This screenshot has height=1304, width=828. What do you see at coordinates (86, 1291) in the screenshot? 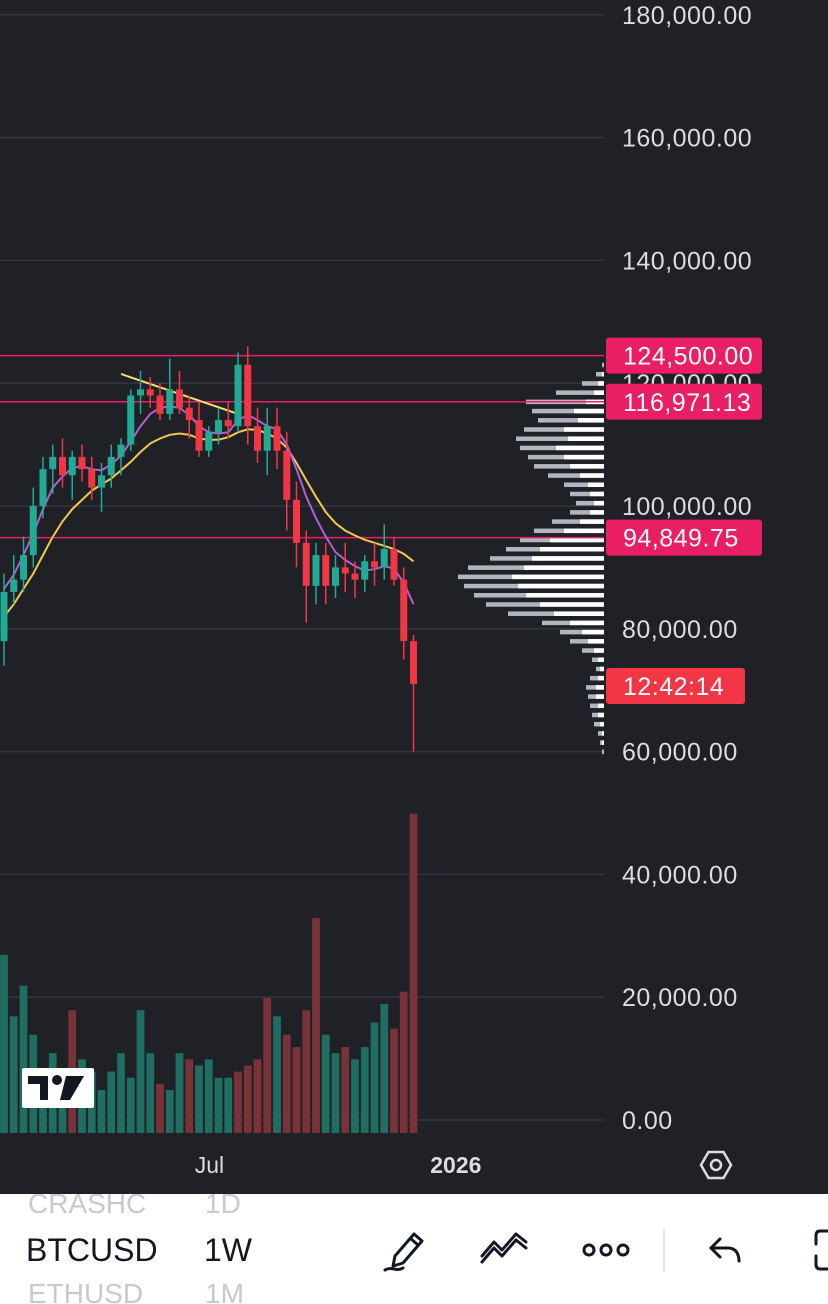
I see `symbol-option-below: ETHUSD` at bounding box center [86, 1291].